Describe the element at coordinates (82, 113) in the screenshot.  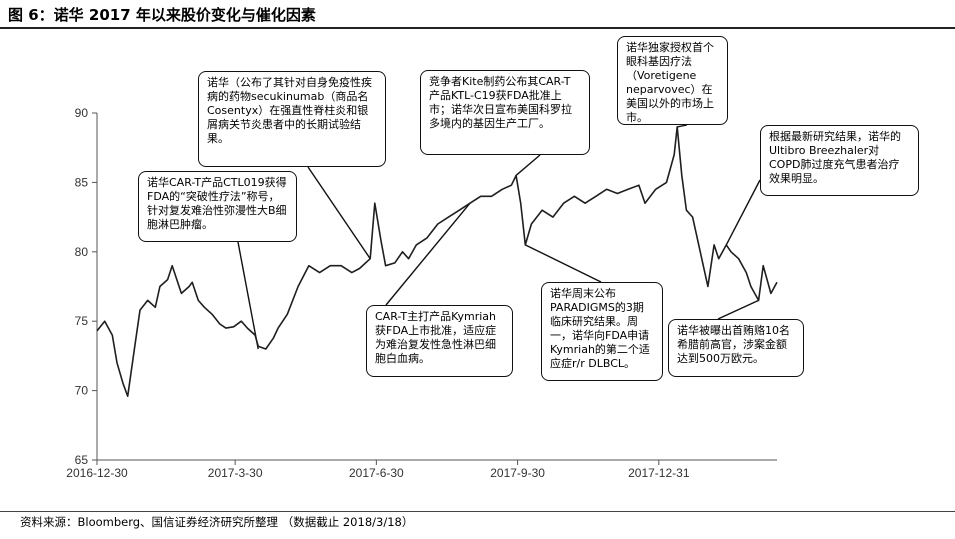
I see `y-tick-label: 90` at that location.